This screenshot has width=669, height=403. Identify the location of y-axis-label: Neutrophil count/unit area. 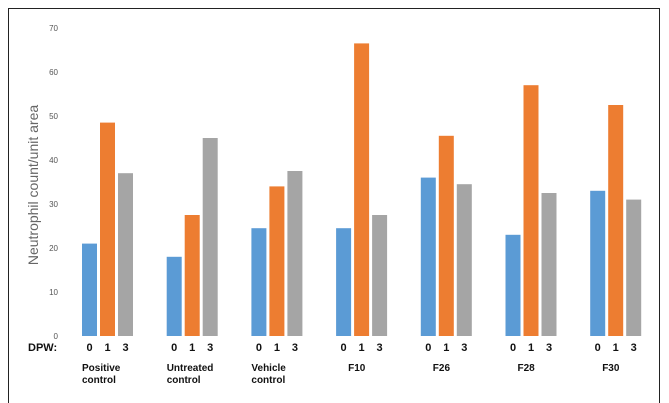
(33, 185).